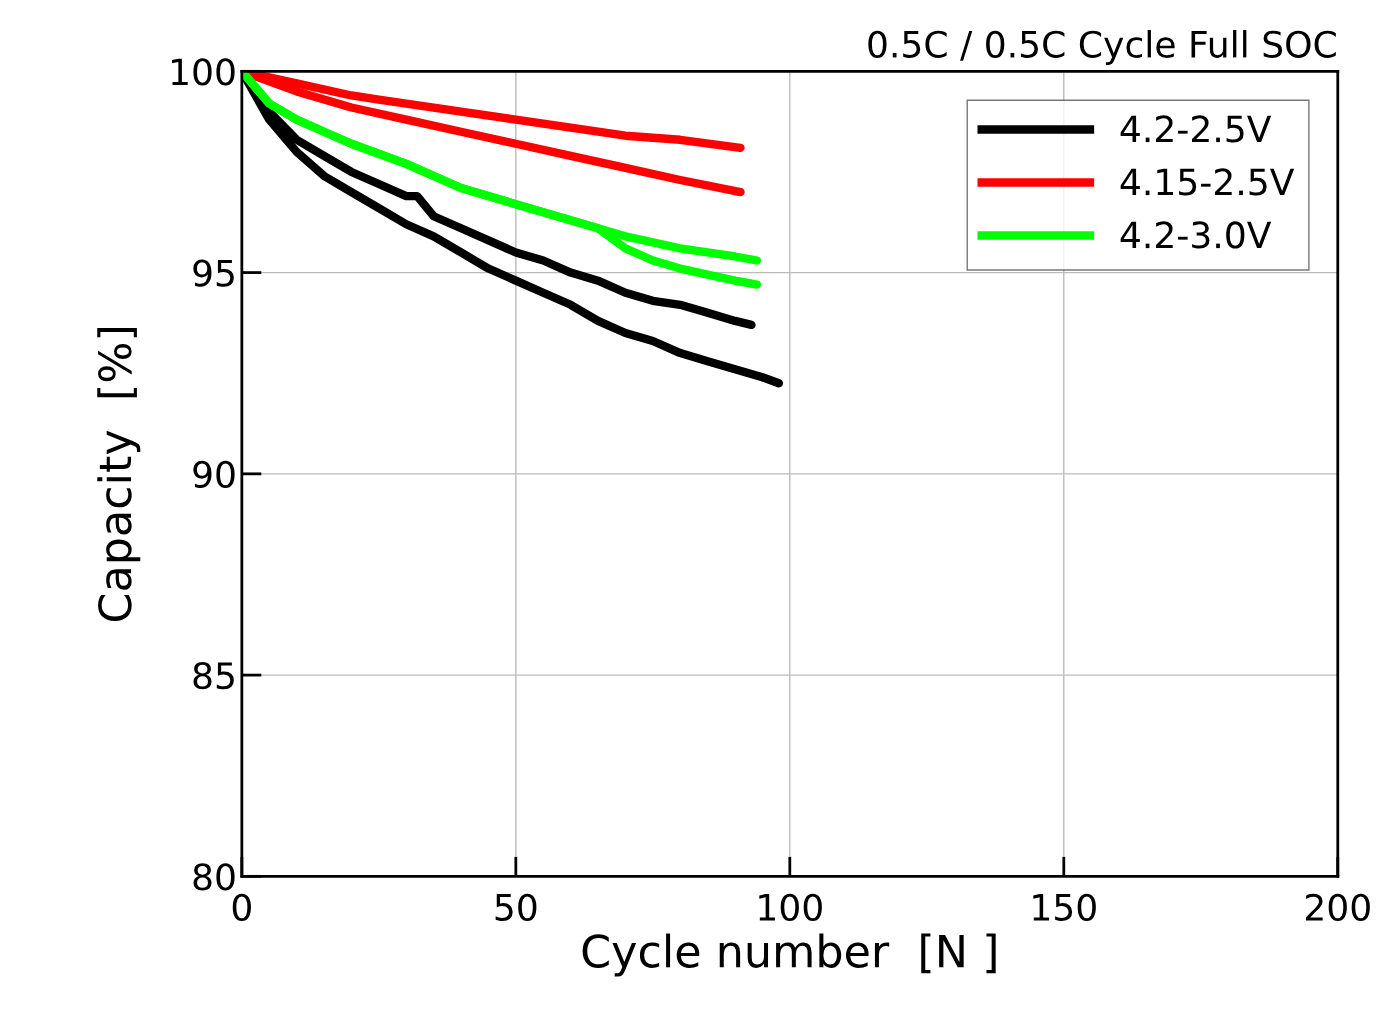 This screenshot has width=1382, height=1019. What do you see at coordinates (516, 907) in the screenshot?
I see `x-tick-label: 50` at bounding box center [516, 907].